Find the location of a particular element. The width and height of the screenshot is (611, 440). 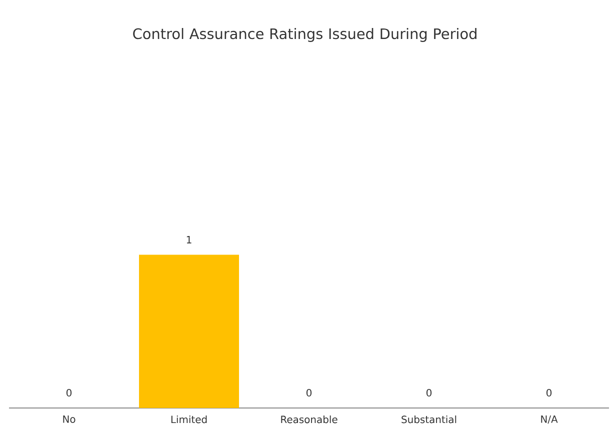

x-tick-label: Limited is located at coordinates (189, 419).